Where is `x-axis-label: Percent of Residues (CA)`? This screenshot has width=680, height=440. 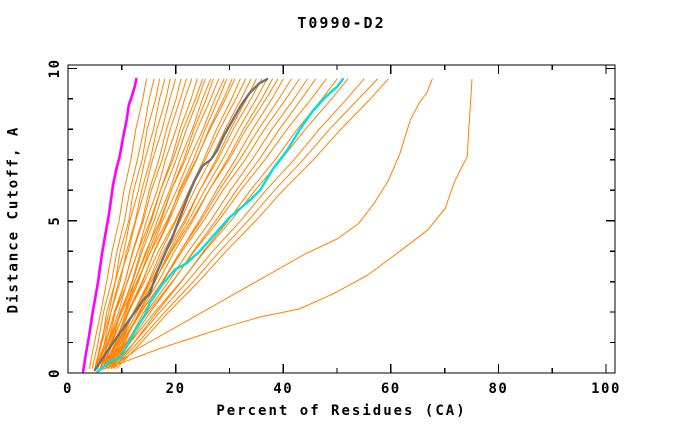 x-axis-label: Percent of Residues (CA) is located at coordinates (341, 411).